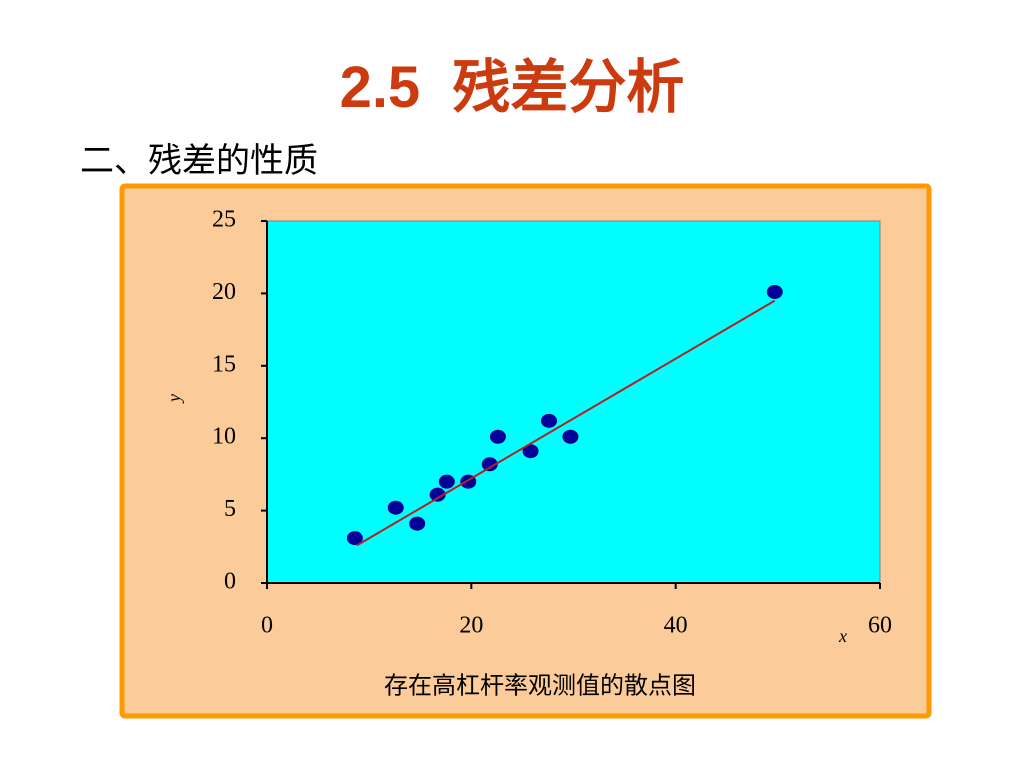 This screenshot has height=768, width=1024. I want to click on y-tick-label: 5, so click(230, 509).